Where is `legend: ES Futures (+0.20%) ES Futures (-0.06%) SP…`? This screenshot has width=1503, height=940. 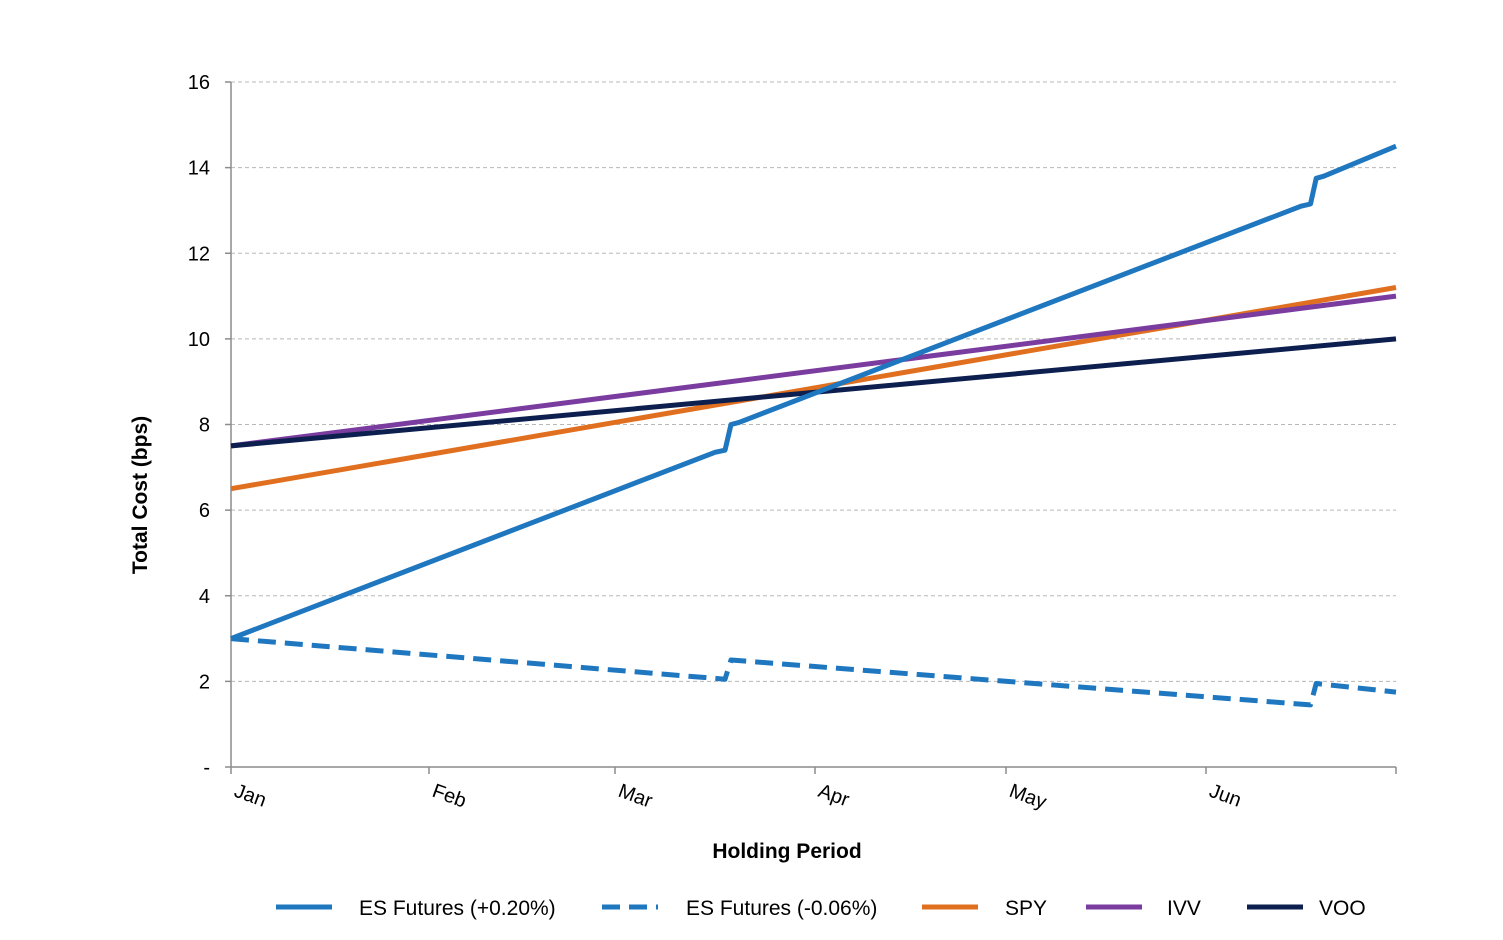
legend: ES Futures (+0.20%) ES Futures (-0.06%) SP… is located at coordinates (821, 908).